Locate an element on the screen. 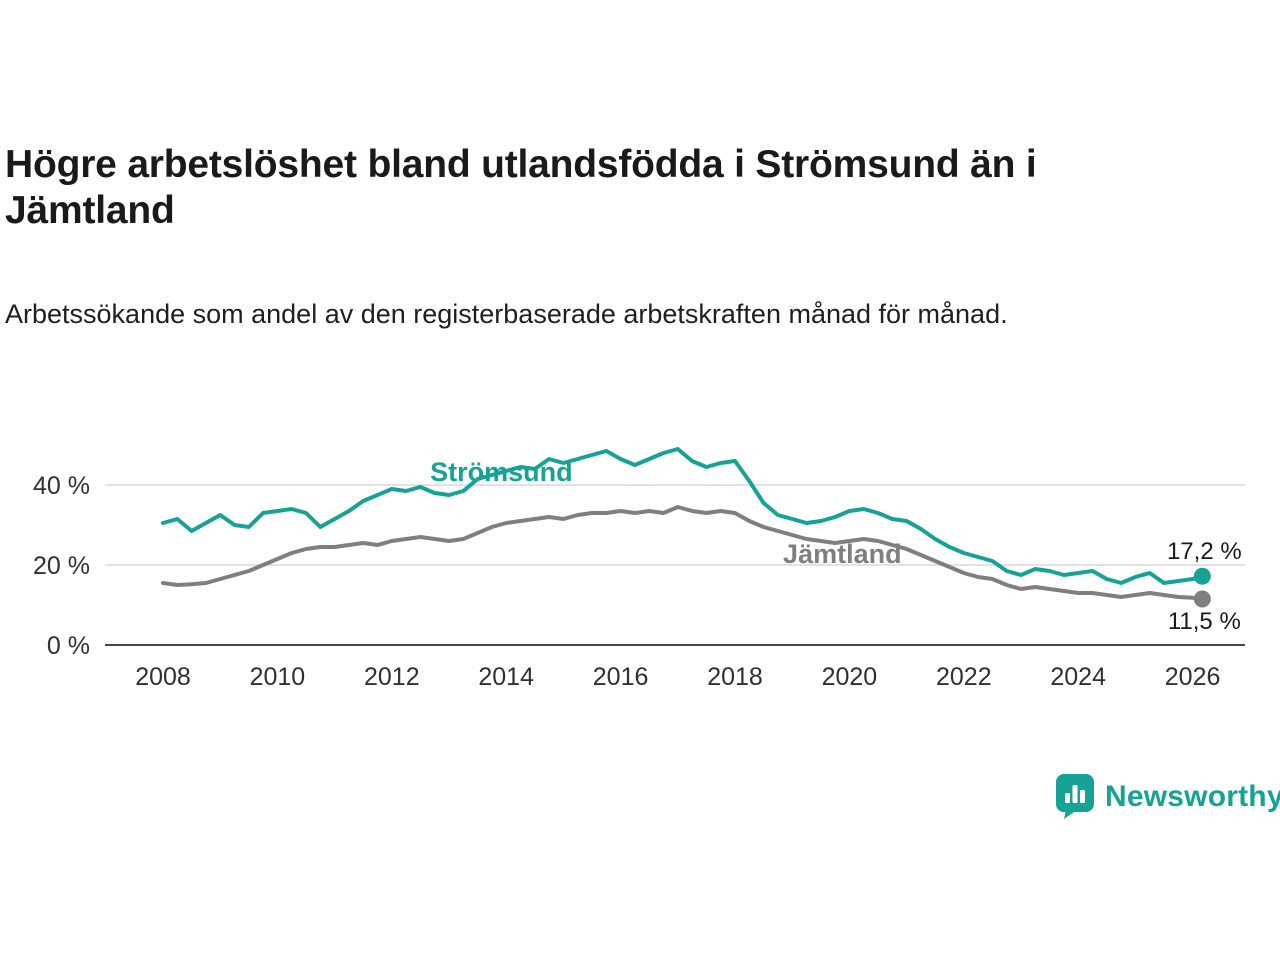 This screenshot has height=960, width=1280. series-line-jämtland is located at coordinates (683, 553).